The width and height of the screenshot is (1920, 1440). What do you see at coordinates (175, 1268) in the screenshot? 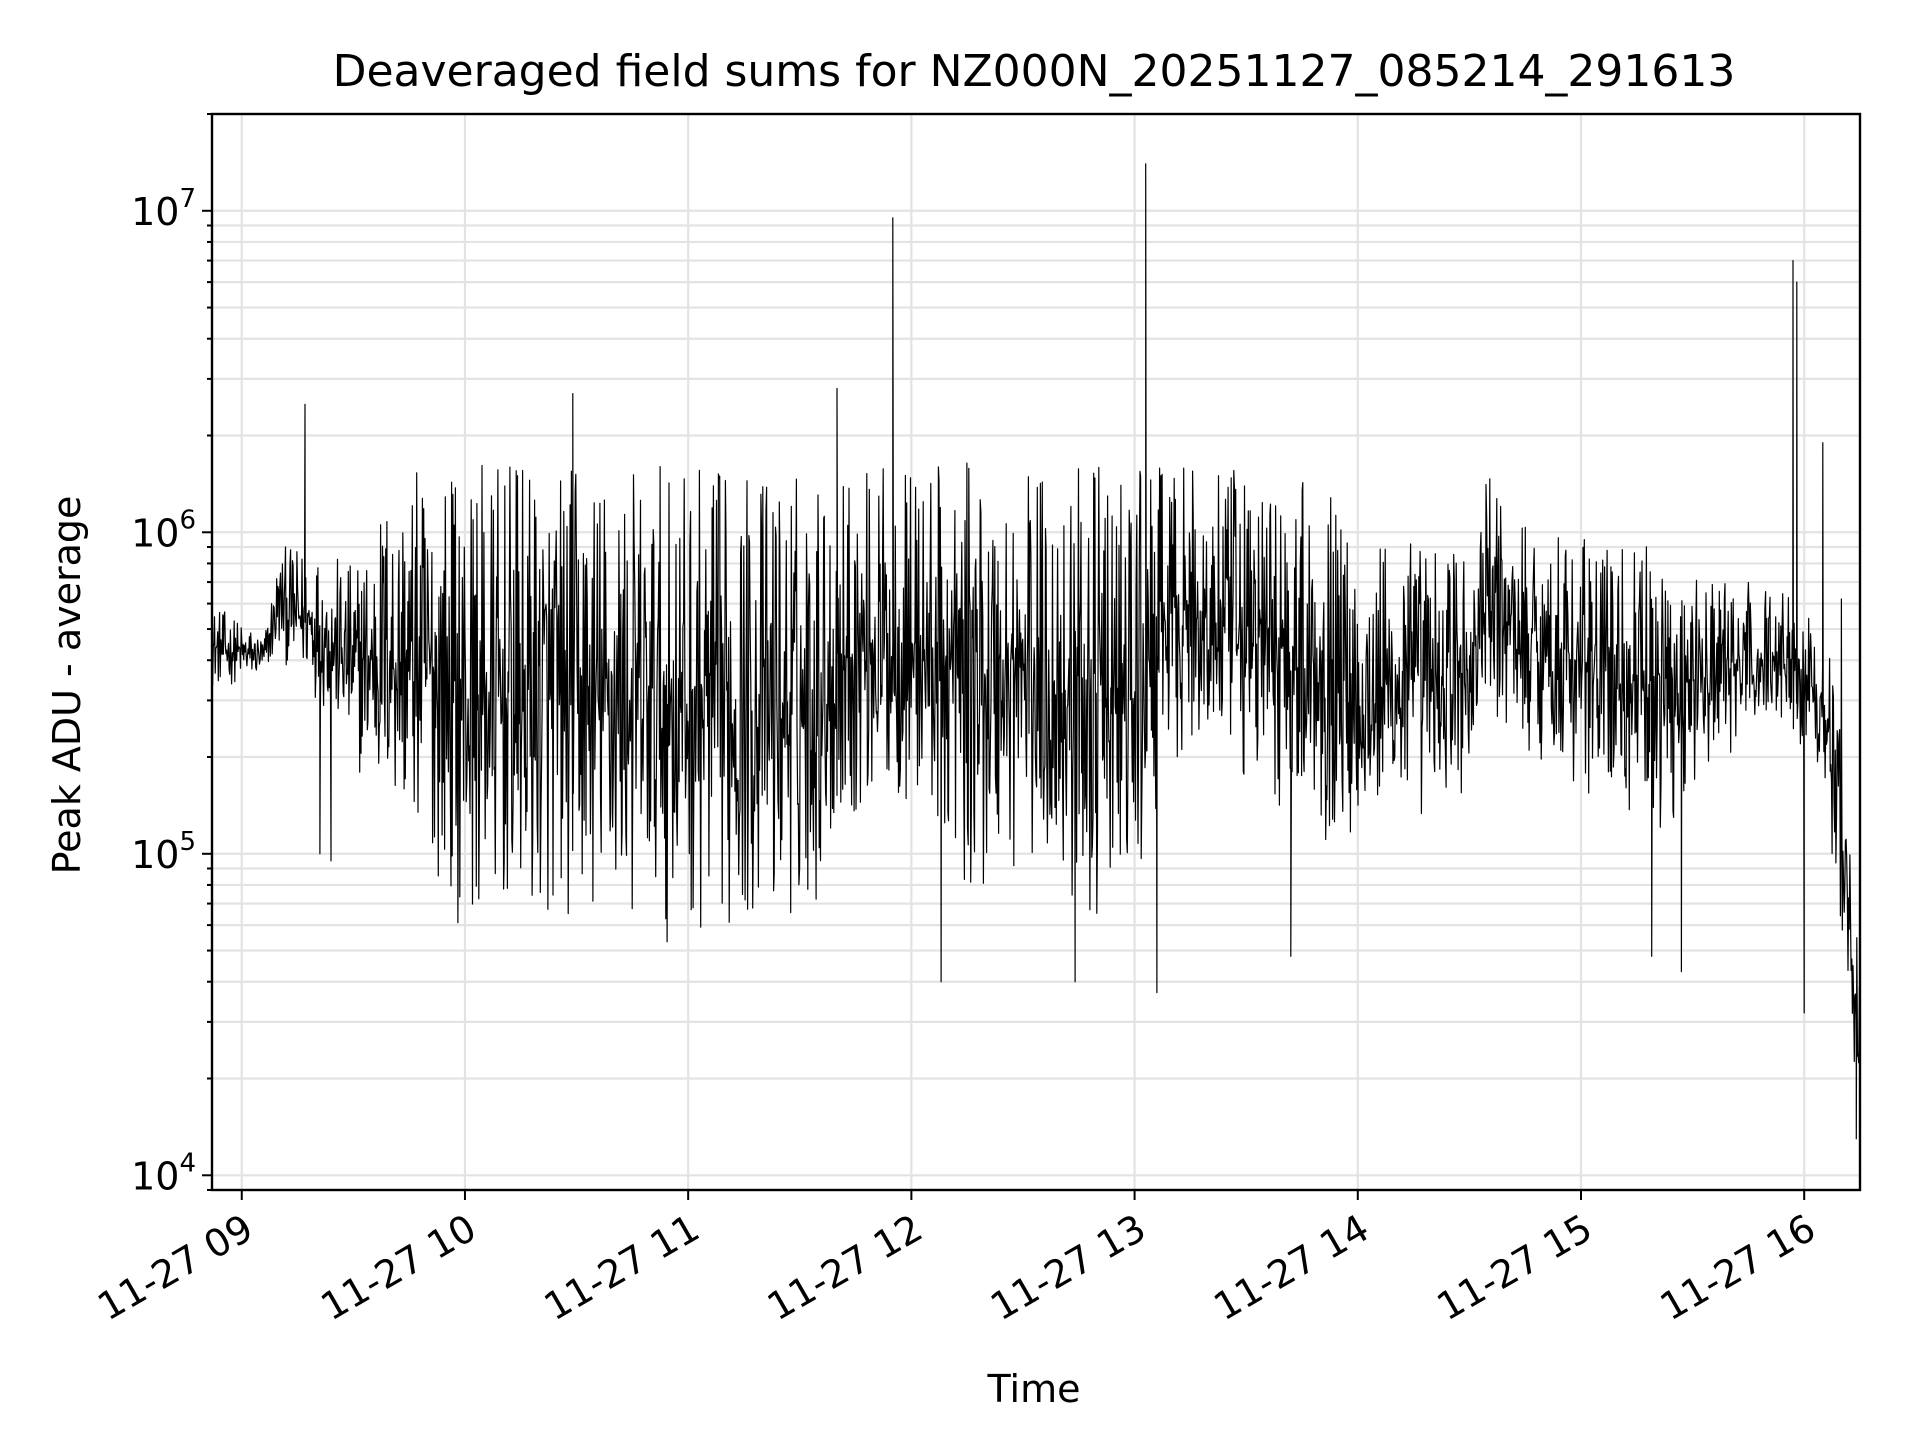
I see `x-tick-label: 11-27 09` at bounding box center [175, 1268].